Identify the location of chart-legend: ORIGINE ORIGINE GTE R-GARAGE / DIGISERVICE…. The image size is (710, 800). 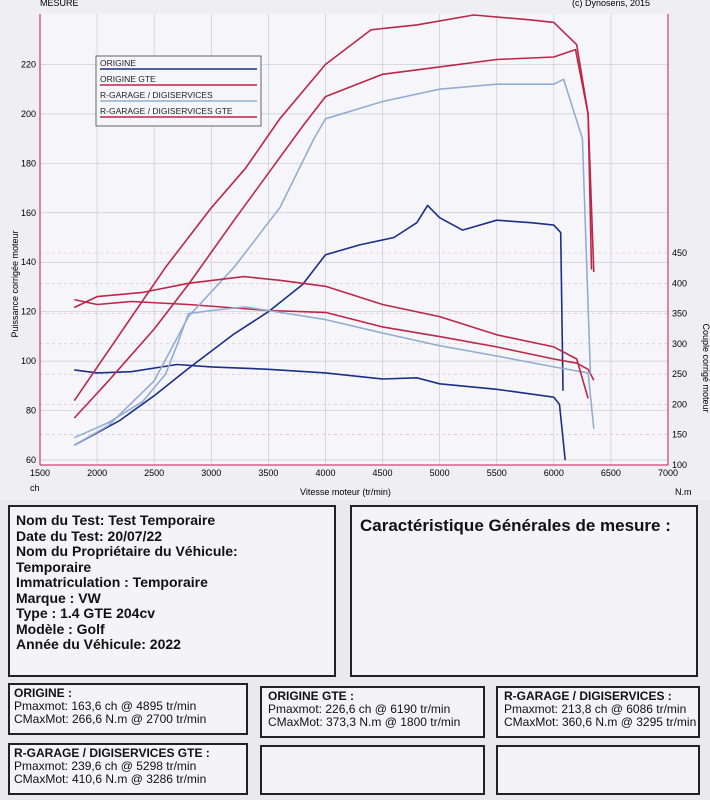
(178, 91).